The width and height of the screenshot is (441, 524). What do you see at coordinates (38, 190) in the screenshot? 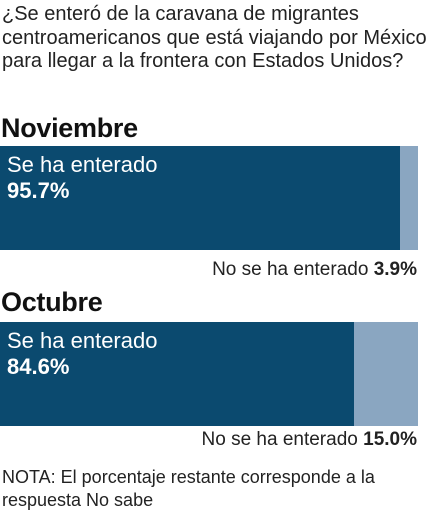
I see `data-label: 95.7%` at bounding box center [38, 190].